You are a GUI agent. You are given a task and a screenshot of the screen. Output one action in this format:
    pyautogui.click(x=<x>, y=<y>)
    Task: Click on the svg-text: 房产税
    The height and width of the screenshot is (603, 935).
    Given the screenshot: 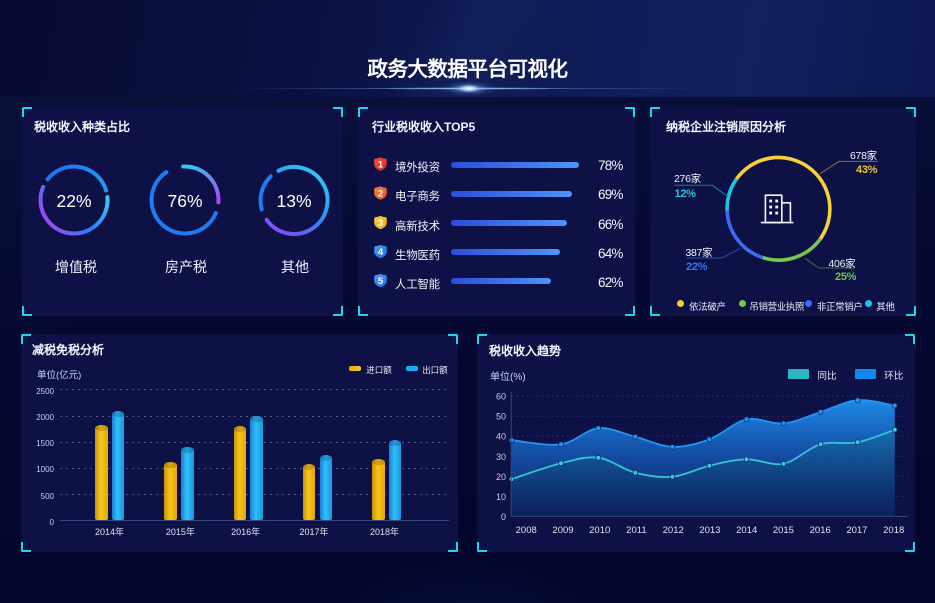 What is the action you would take?
    pyautogui.click(x=186, y=267)
    